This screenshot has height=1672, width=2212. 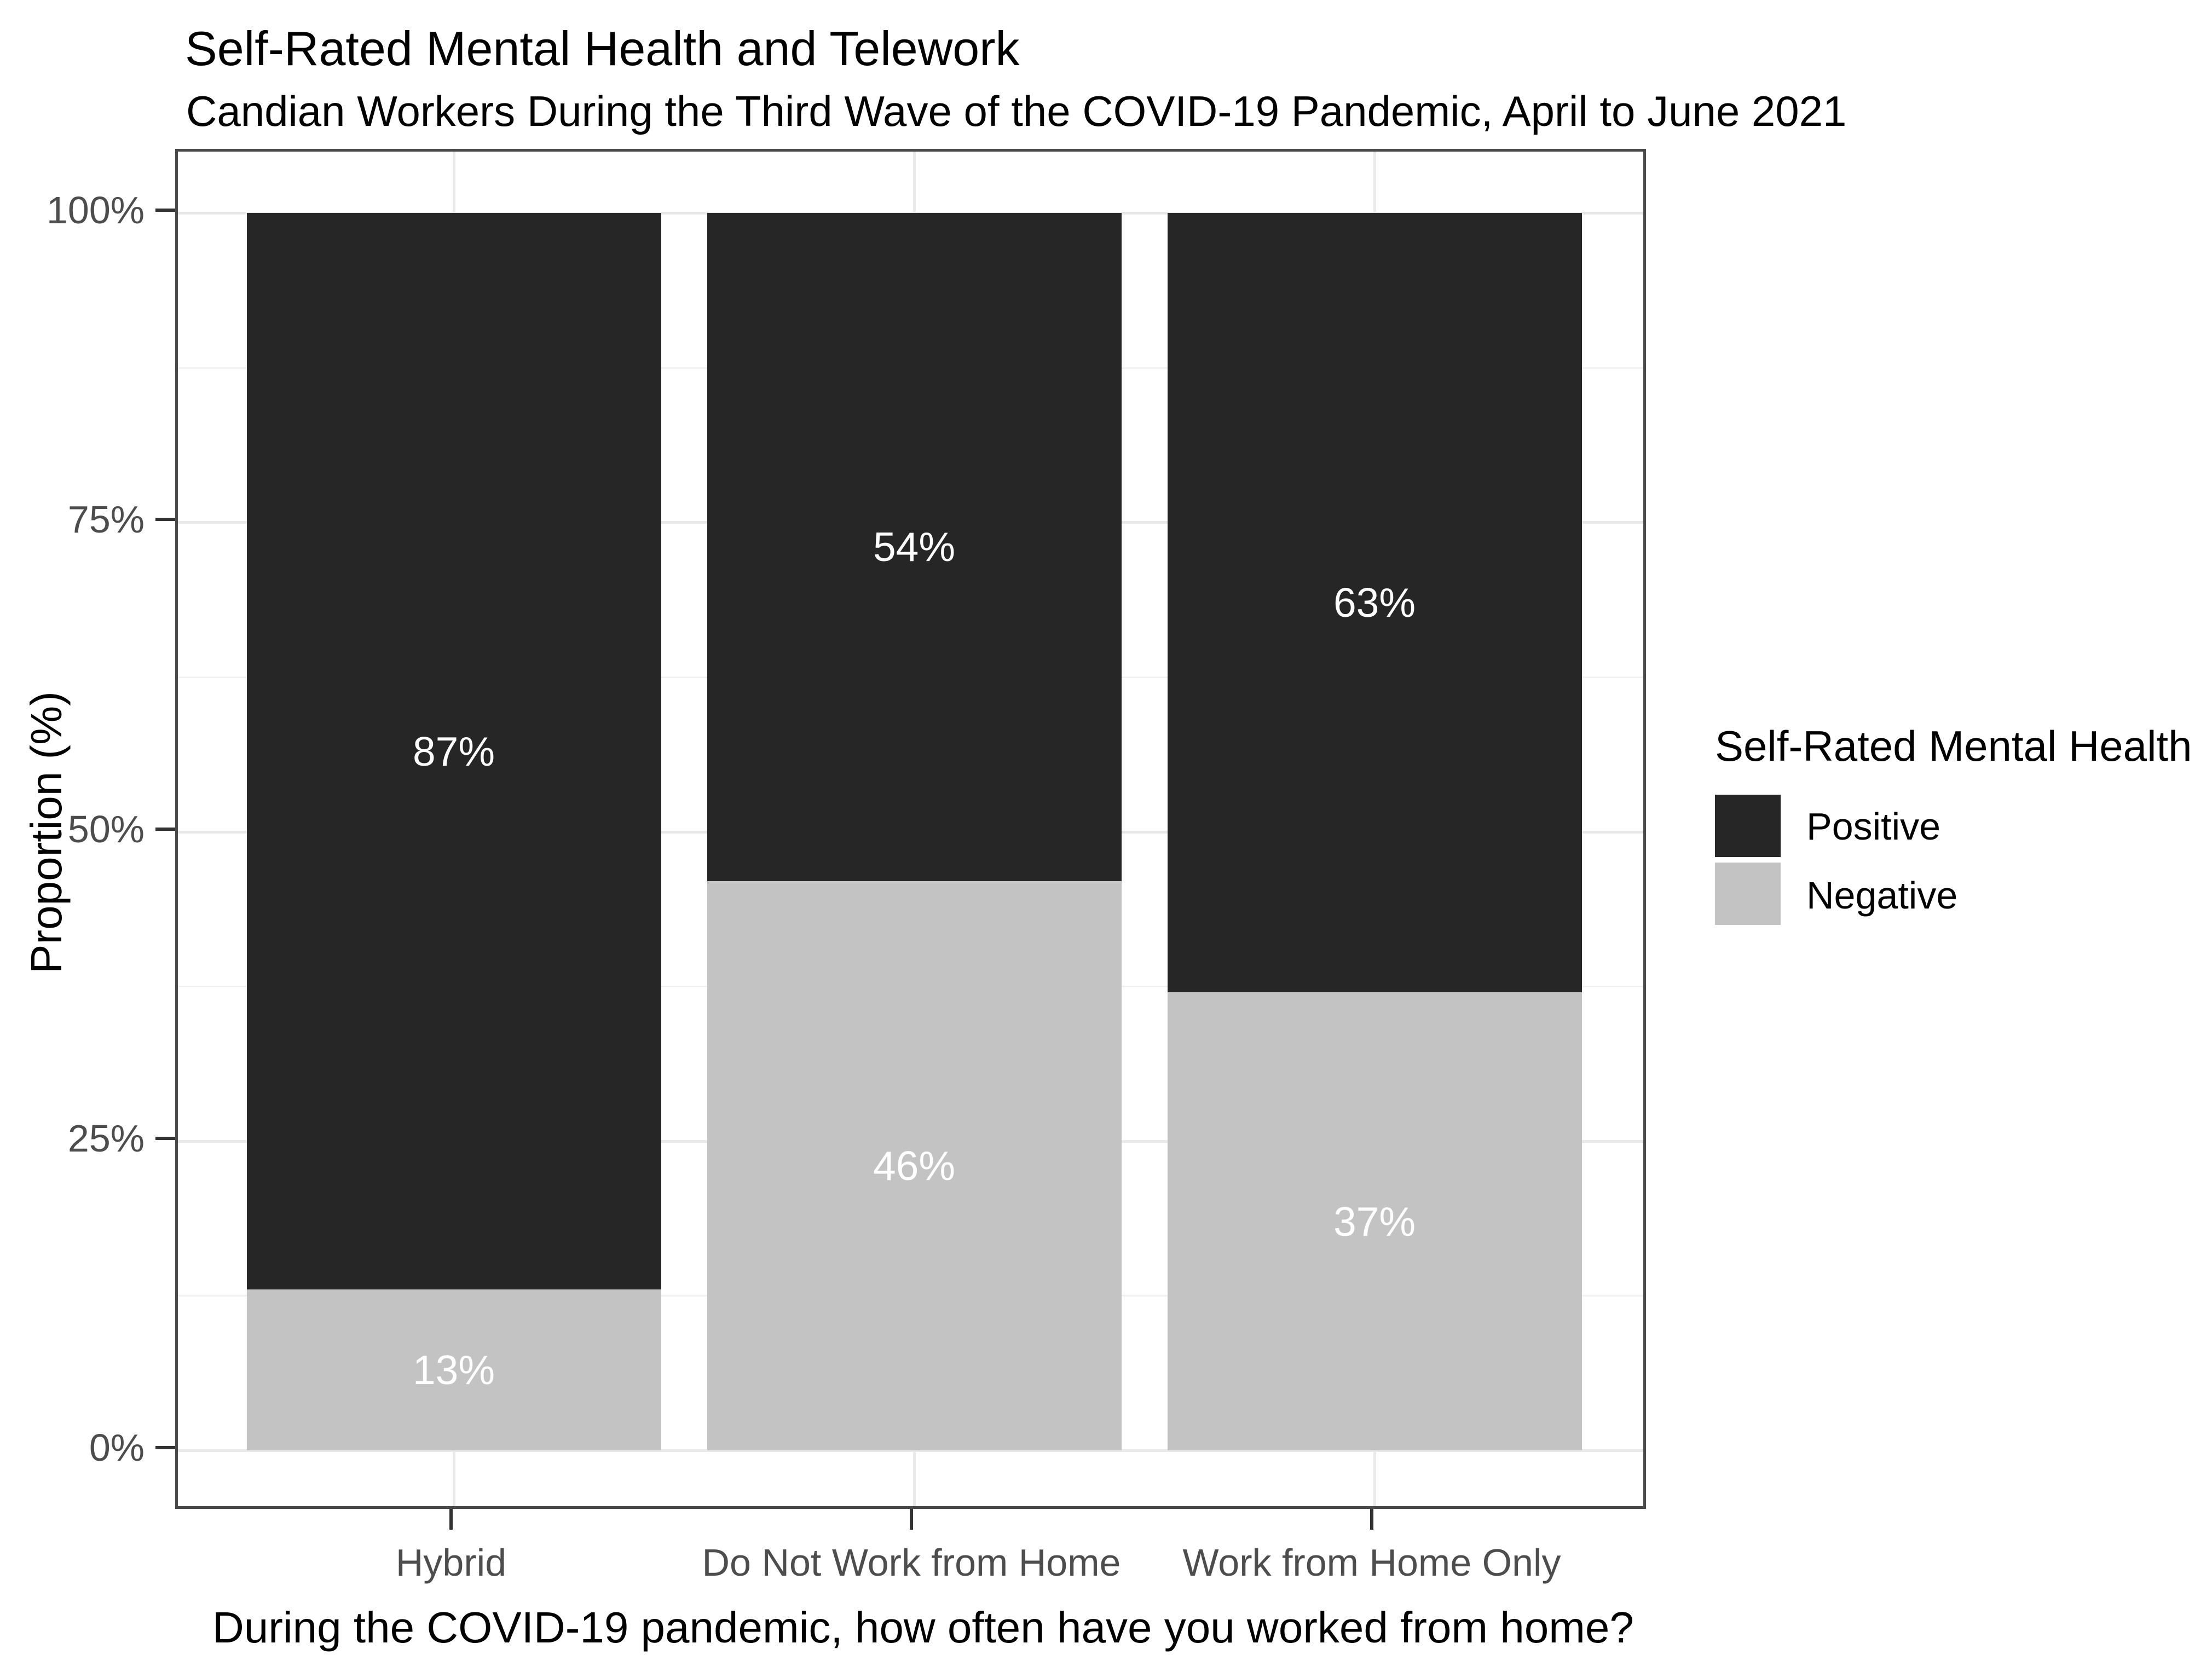 What do you see at coordinates (106, 829) in the screenshot?
I see `y-tick-label: 50%` at bounding box center [106, 829].